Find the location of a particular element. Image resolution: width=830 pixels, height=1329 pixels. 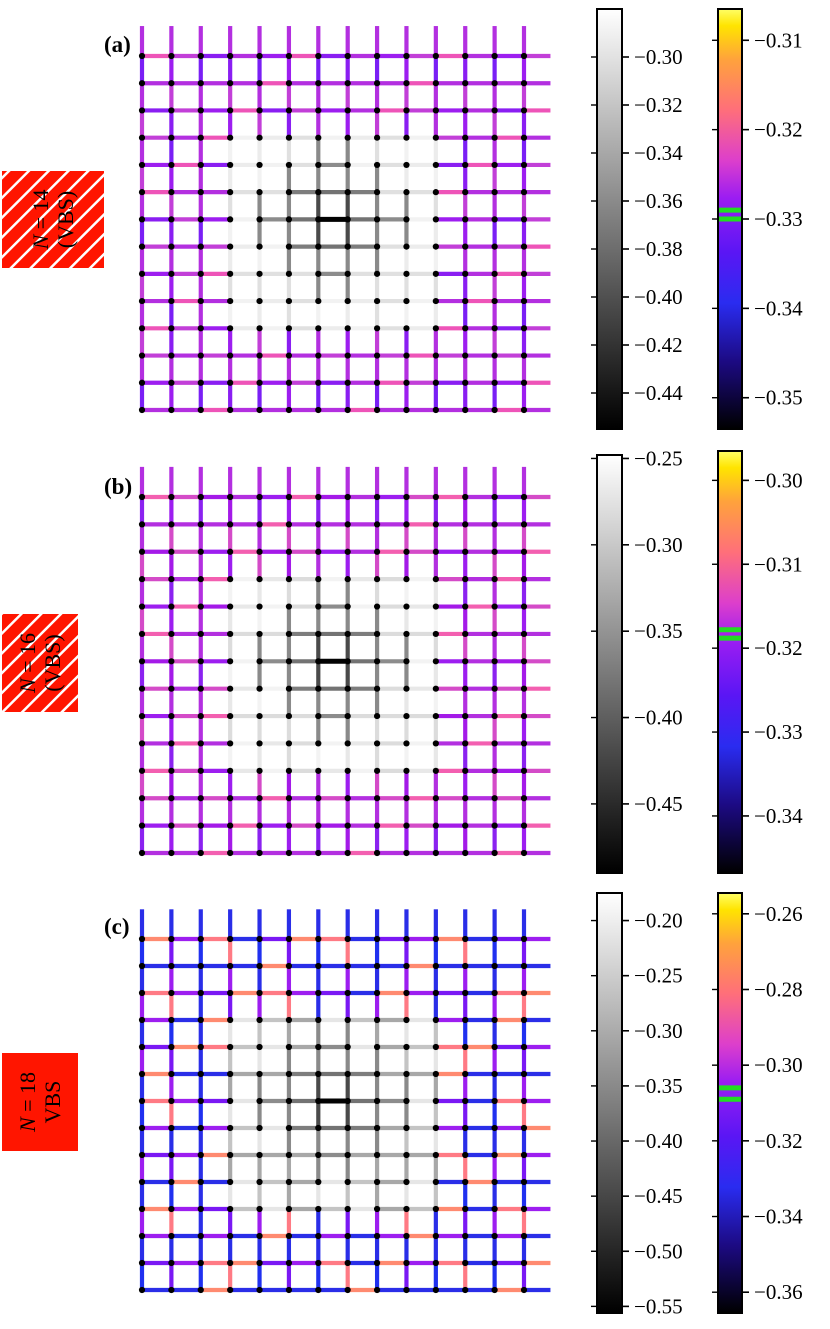

colorbar-frame is located at coordinates (609, 664).